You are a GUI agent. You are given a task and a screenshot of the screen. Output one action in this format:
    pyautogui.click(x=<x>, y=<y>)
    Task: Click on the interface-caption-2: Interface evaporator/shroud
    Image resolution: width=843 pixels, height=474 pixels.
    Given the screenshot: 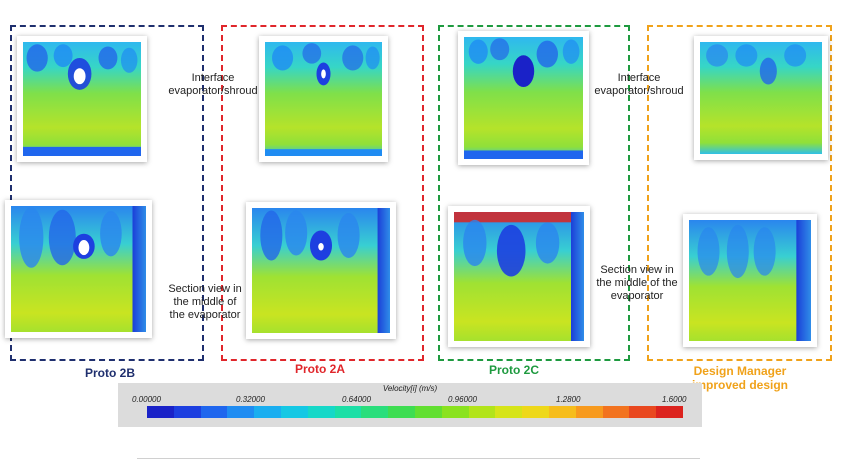 What is the action you would take?
    pyautogui.click(x=639, y=84)
    